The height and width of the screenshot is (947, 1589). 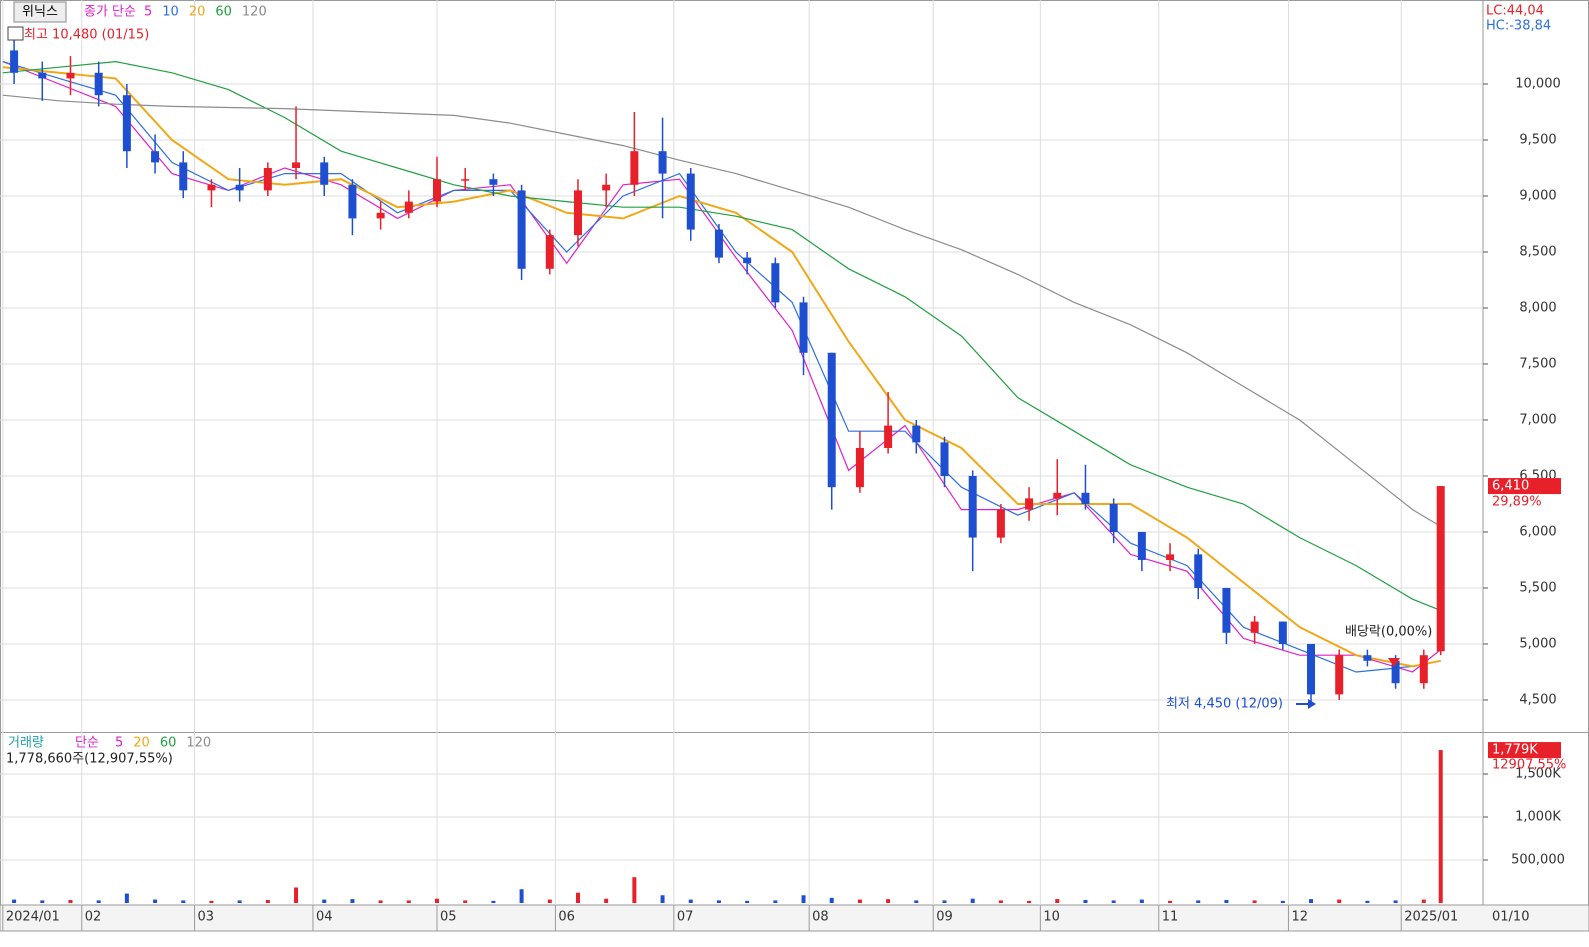 I want to click on x-tick-label: 2024/01, so click(x=33, y=917).